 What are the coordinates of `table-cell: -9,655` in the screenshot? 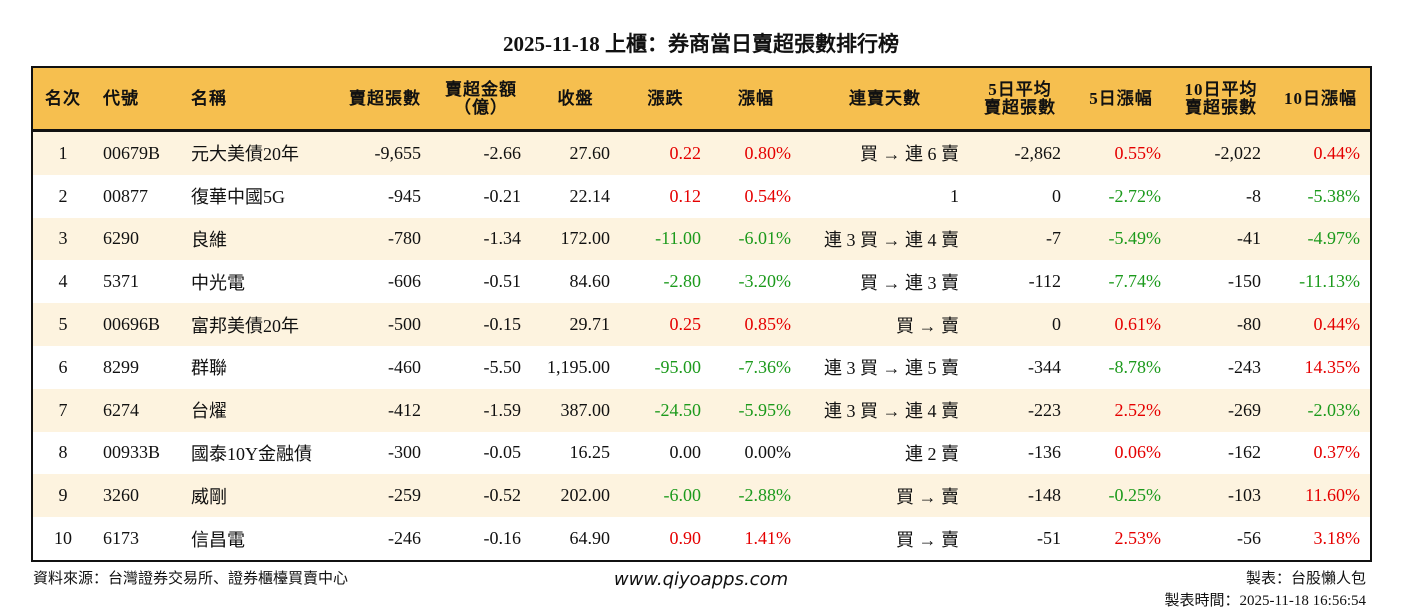 It's located at (381, 152).